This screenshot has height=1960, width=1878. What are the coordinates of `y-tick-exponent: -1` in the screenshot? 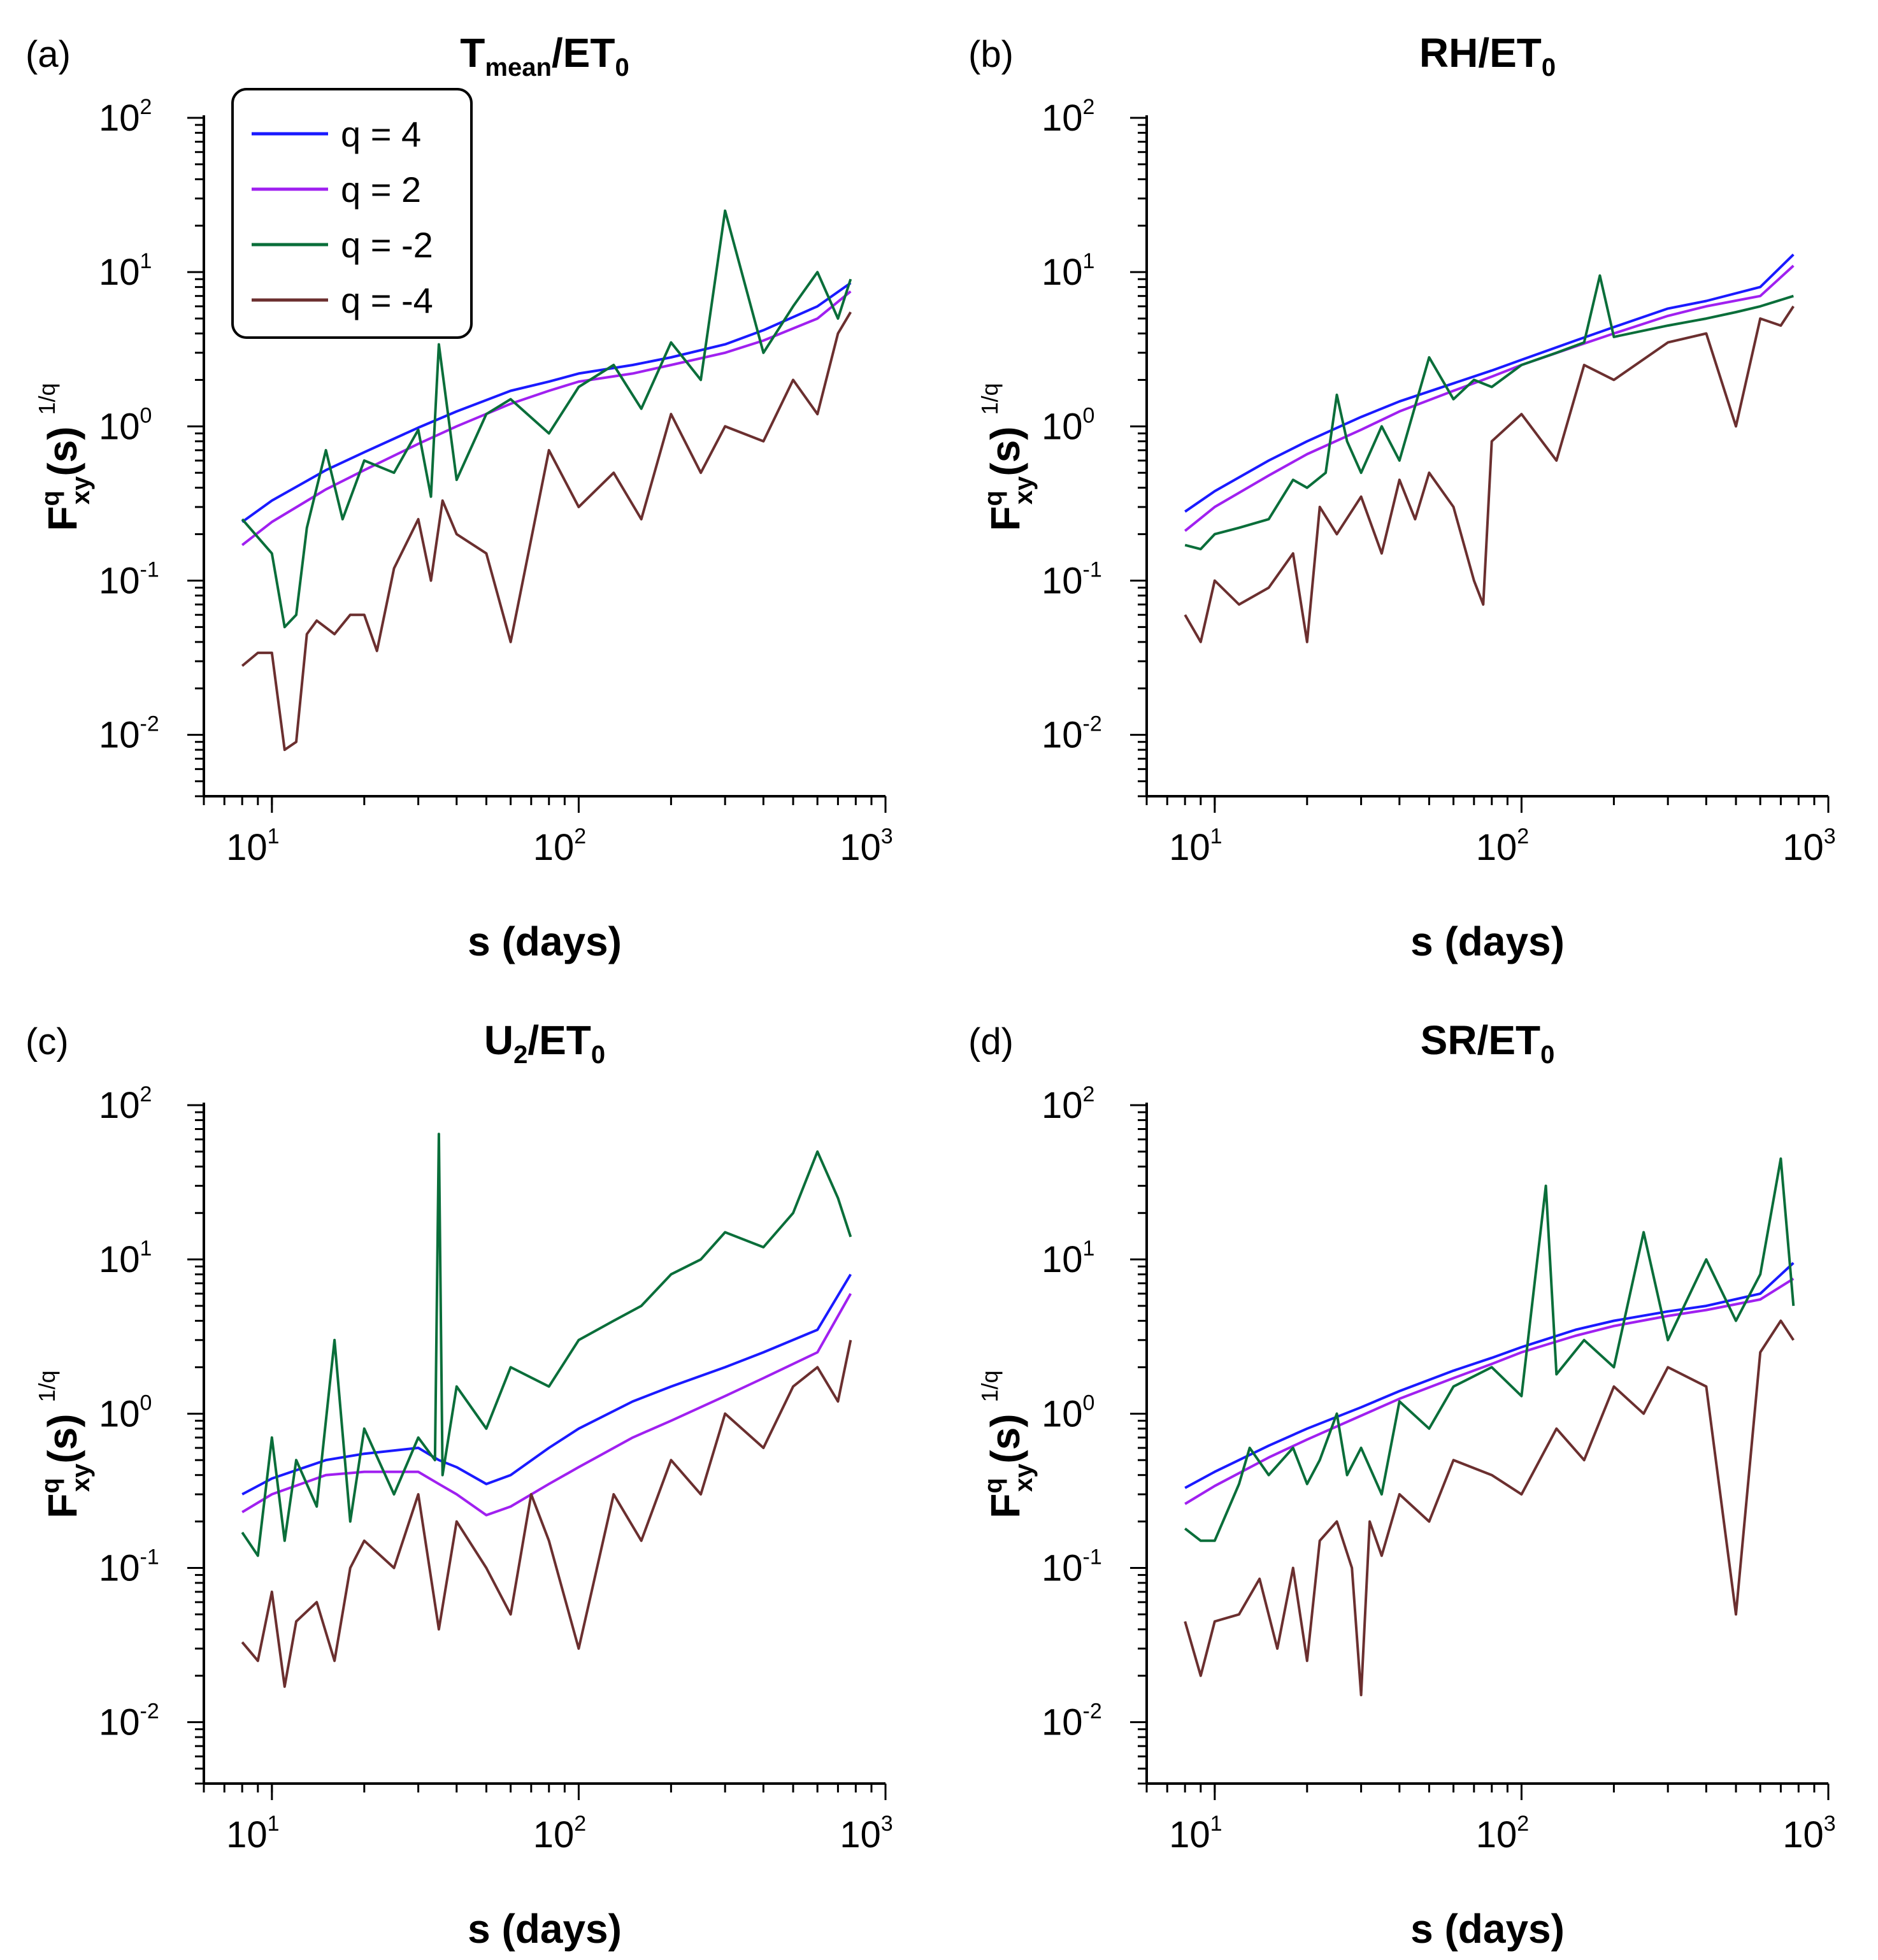 It's located at (150, 1557).